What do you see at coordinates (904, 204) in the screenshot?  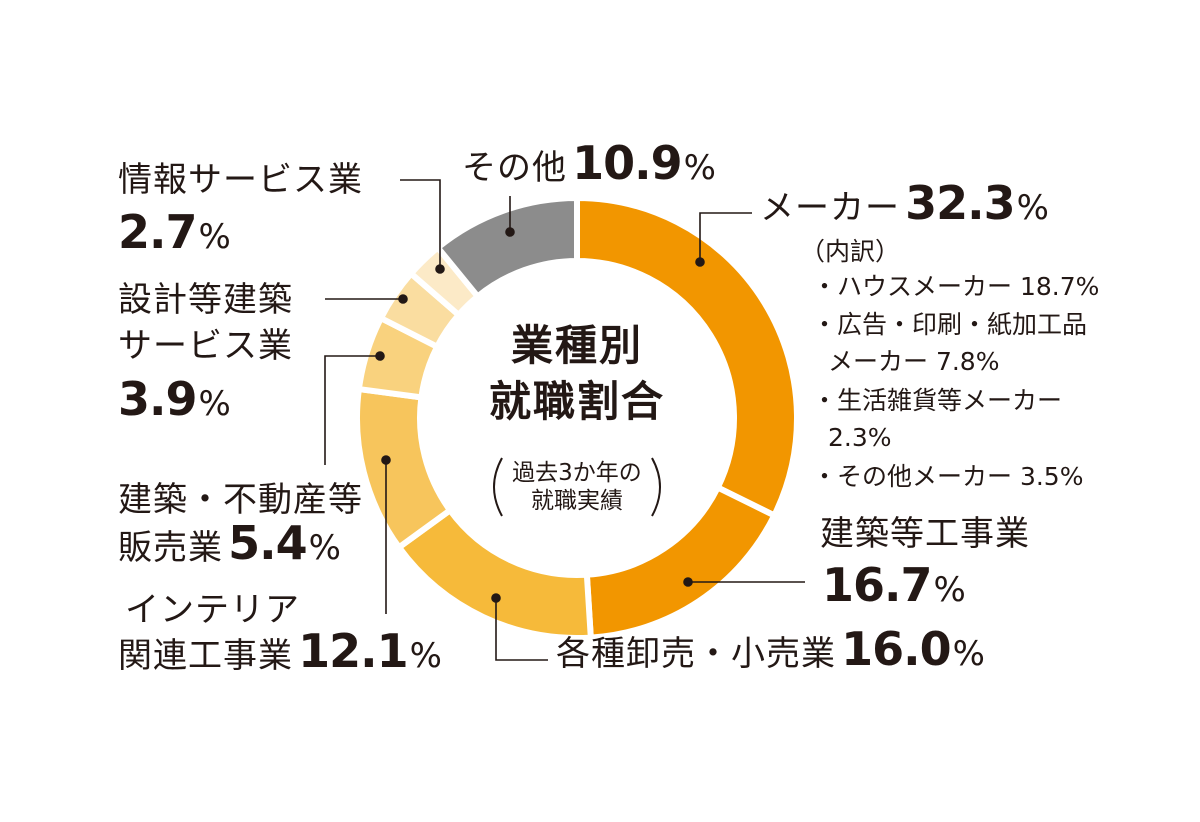 I see `label-maker: メーカー 32.3%` at bounding box center [904, 204].